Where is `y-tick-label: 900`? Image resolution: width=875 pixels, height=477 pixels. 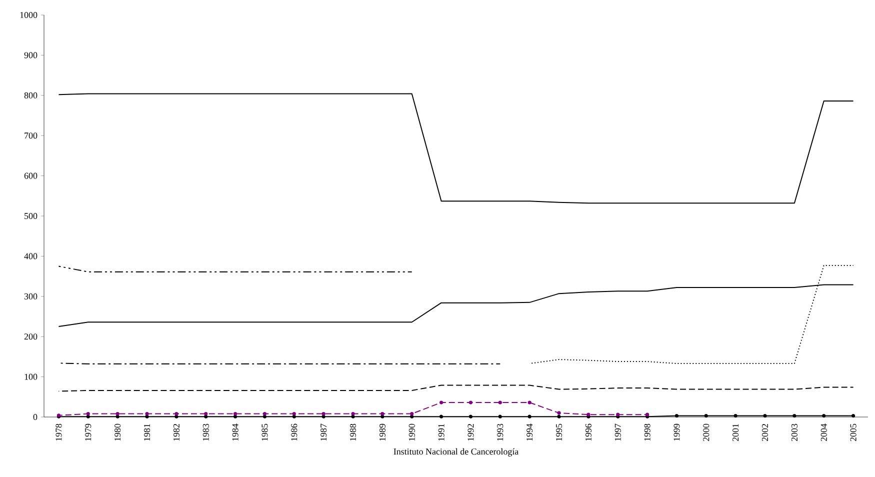 y-tick-label: 900 is located at coordinates (31, 55).